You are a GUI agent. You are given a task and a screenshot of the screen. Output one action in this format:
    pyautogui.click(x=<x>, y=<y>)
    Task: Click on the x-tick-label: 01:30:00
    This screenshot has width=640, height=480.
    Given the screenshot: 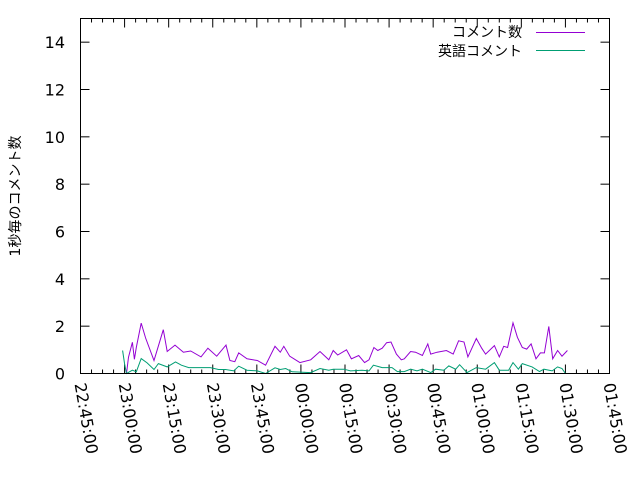 What is the action you would take?
    pyautogui.click(x=570, y=418)
    